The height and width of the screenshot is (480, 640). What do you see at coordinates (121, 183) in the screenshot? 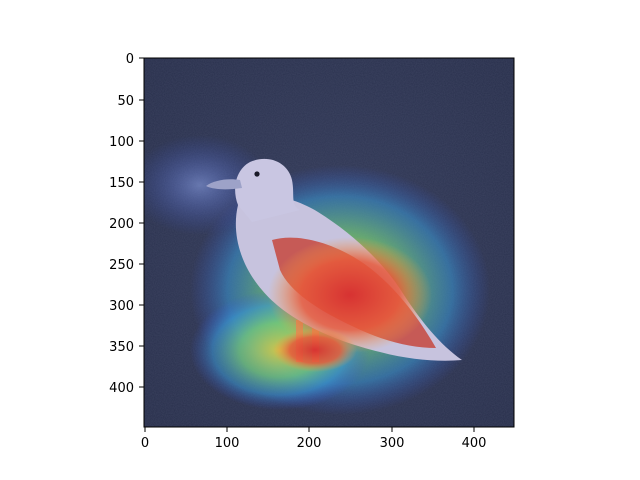
I see `y-tick-label: 150` at bounding box center [121, 183].